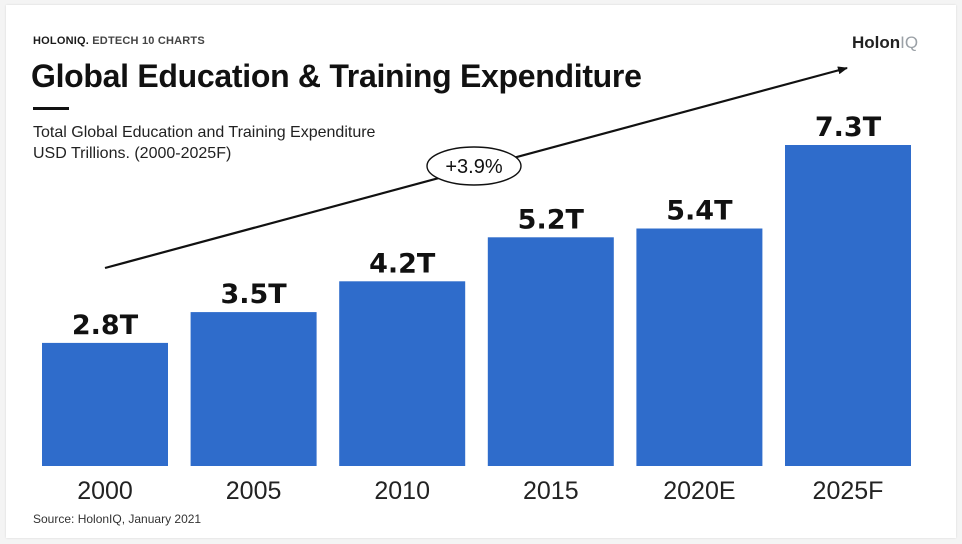 The image size is (962, 544). I want to click on data-label-2005: 3.5T, so click(253, 294).